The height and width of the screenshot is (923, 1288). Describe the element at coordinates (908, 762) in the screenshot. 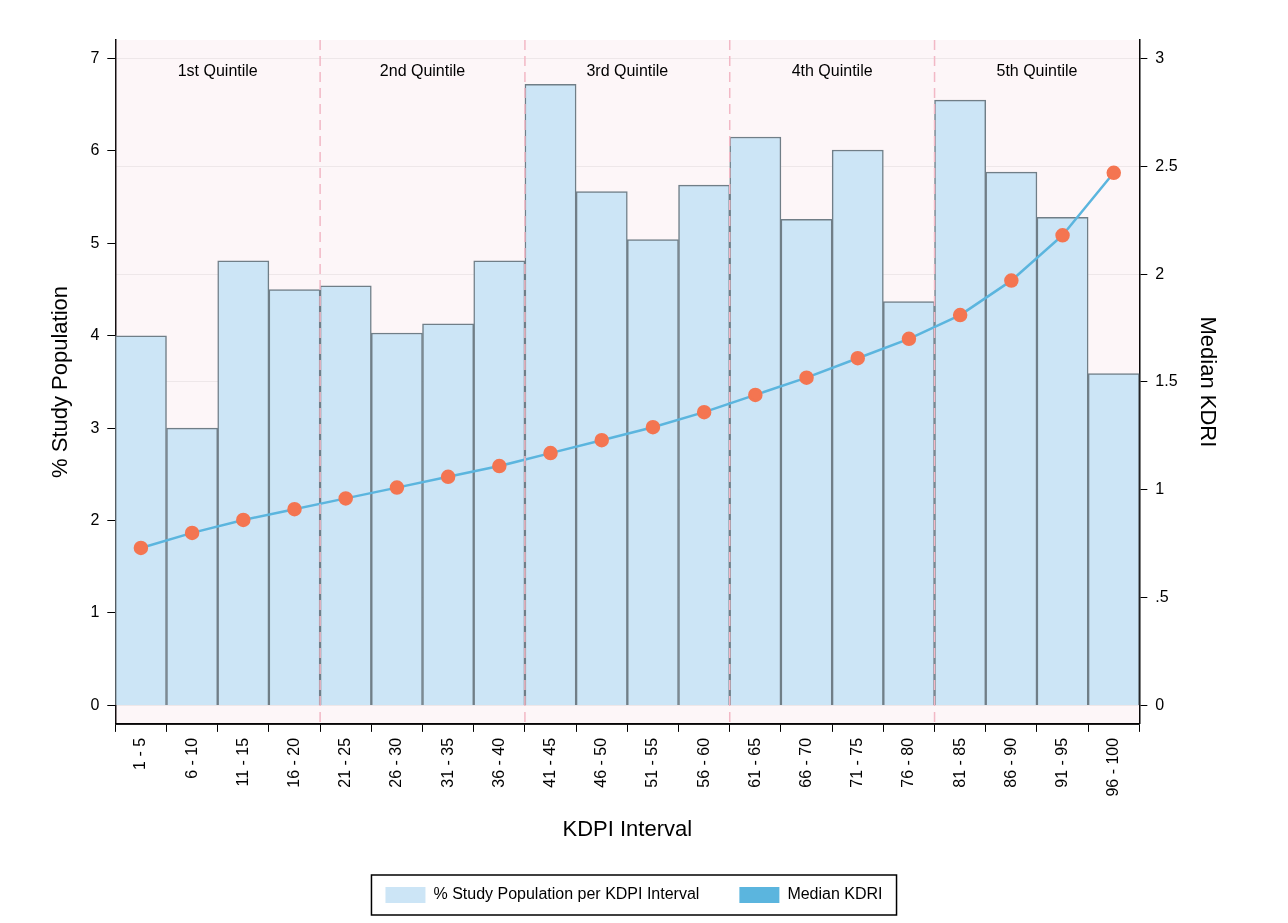

I see `x-tick-label: 76 - 80` at that location.